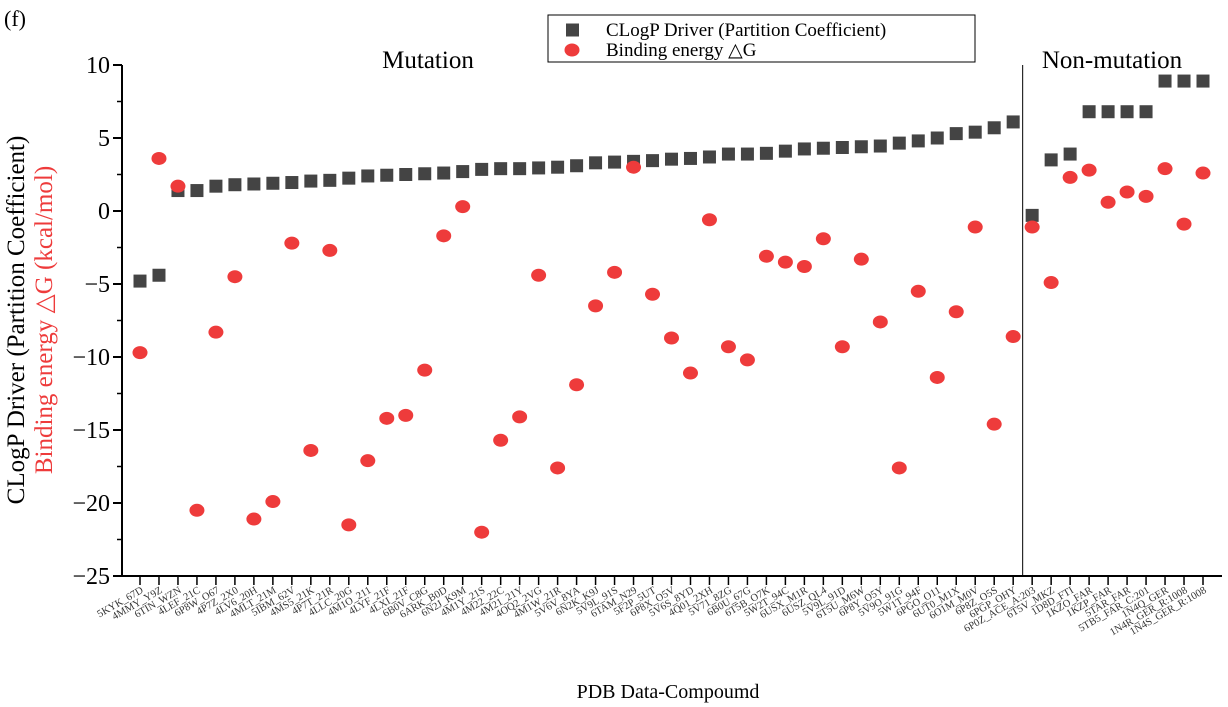  What do you see at coordinates (681, 50) in the screenshot?
I see `legend-label: Binding energy △G` at bounding box center [681, 50].